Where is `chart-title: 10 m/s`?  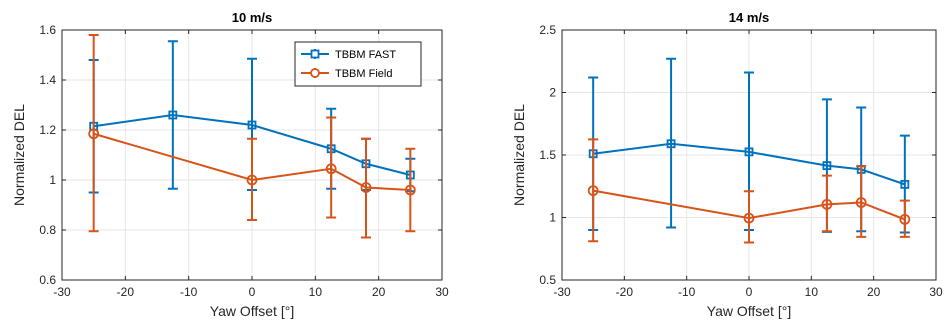
chart-title: 10 m/s is located at coordinates (252, 17).